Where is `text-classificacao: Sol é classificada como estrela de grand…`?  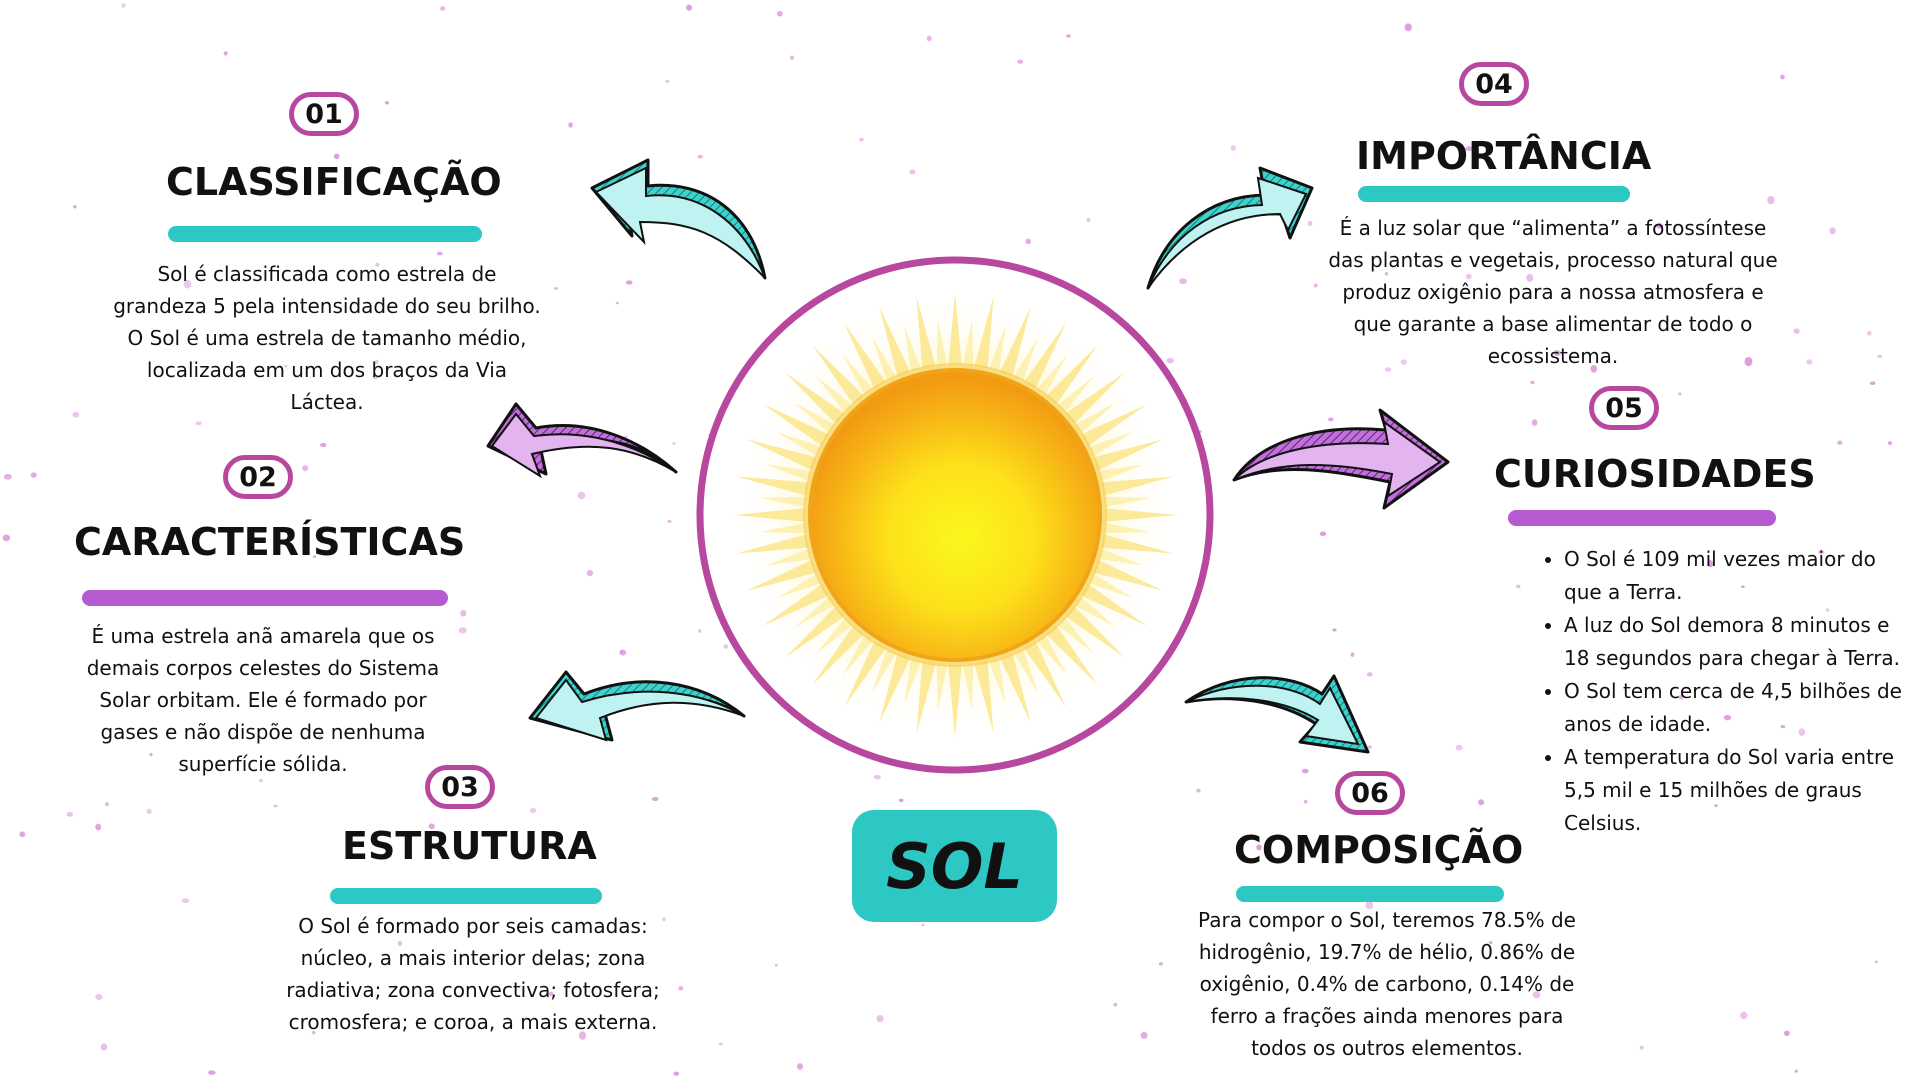
text-classificacao: Sol é classificada como estrela de grand… is located at coordinates (327, 338).